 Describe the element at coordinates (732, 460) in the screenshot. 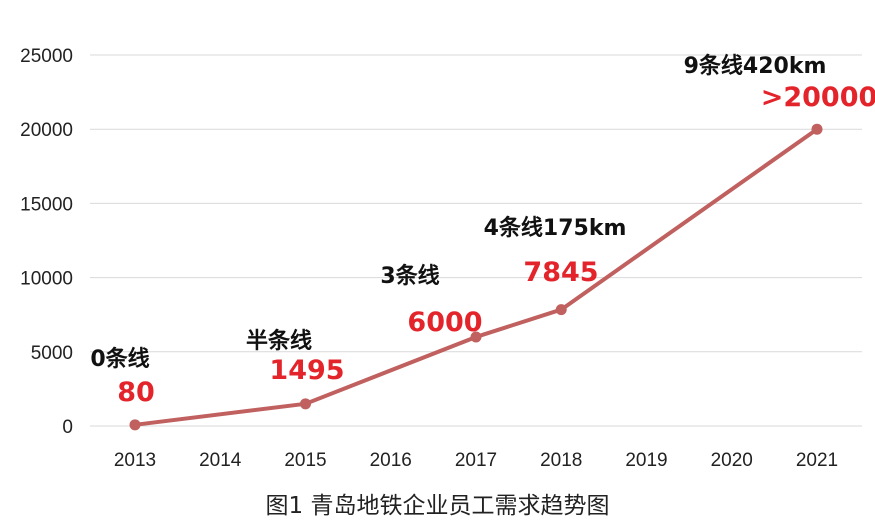

I see `x-tick-label: 2020` at that location.